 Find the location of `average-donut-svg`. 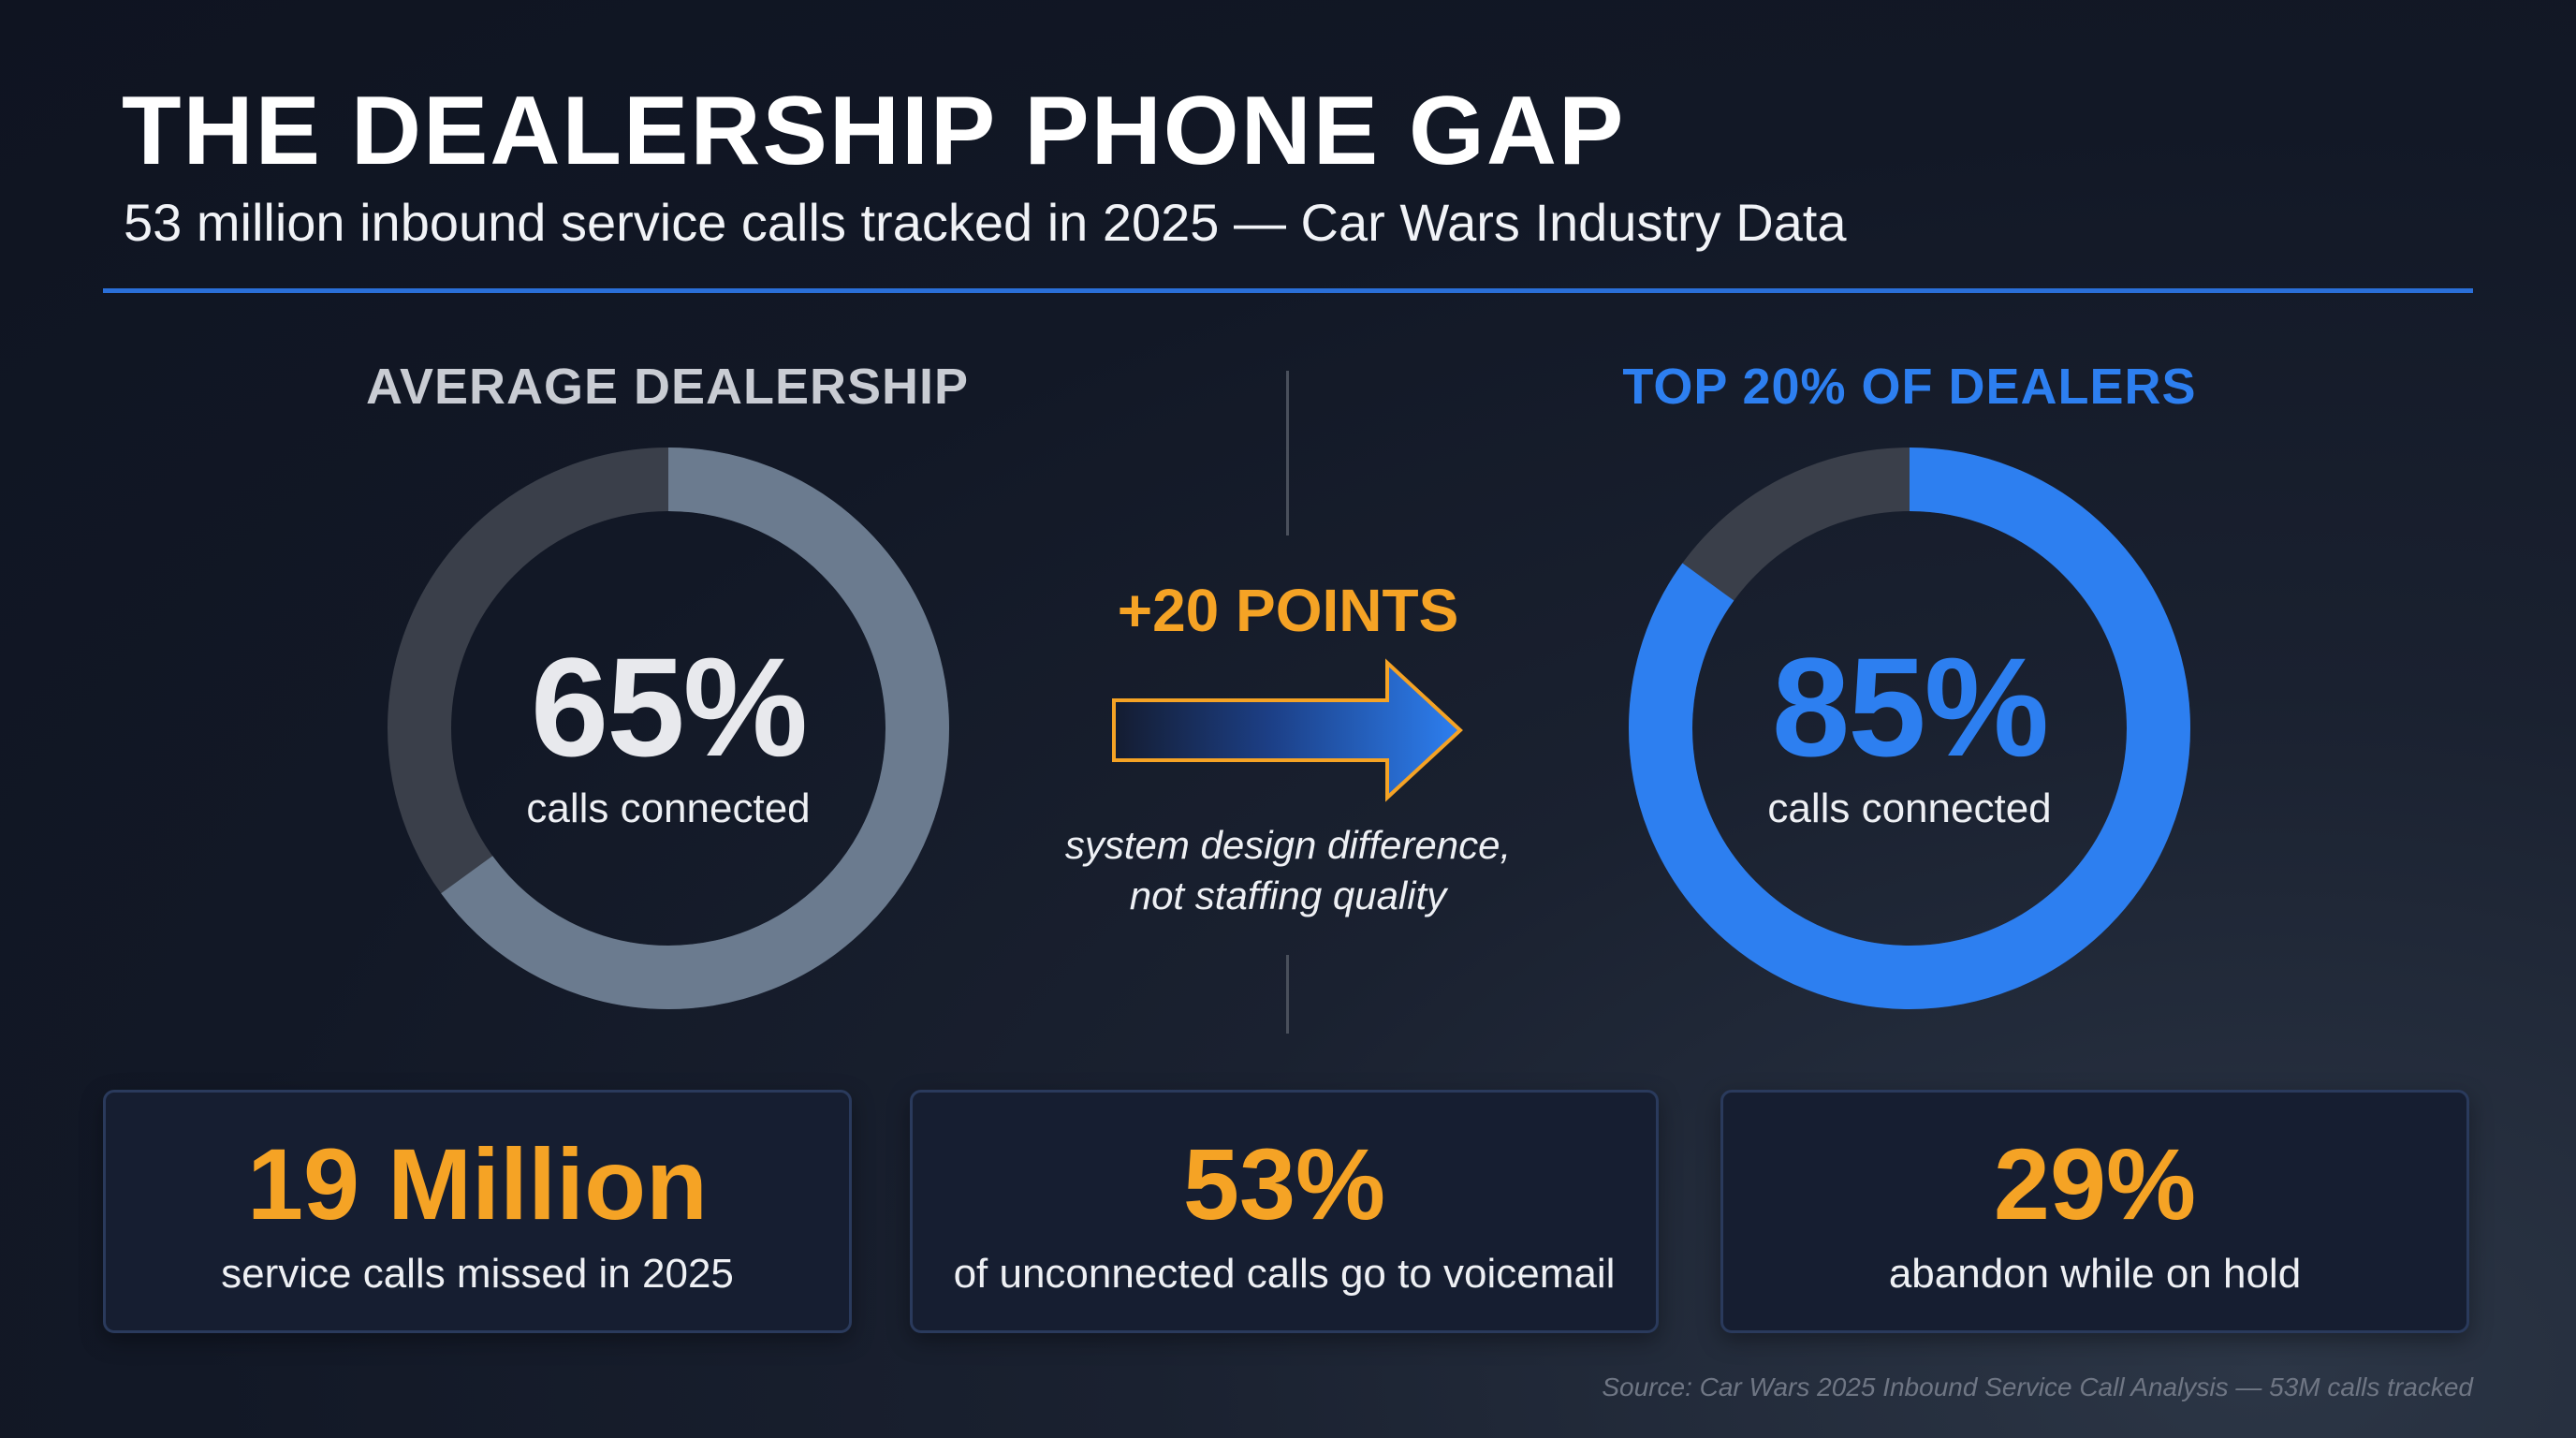

average-donut-svg is located at coordinates (668, 728).